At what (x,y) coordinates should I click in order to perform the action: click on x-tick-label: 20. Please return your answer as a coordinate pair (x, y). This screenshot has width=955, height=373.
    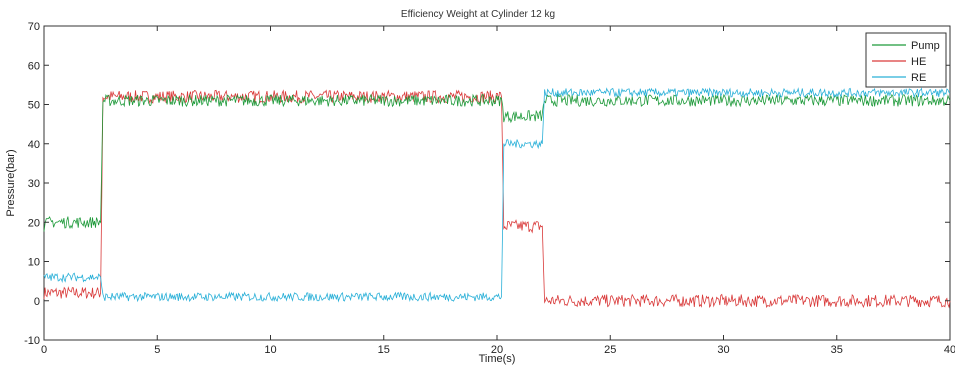
    Looking at the image, I should click on (497, 350).